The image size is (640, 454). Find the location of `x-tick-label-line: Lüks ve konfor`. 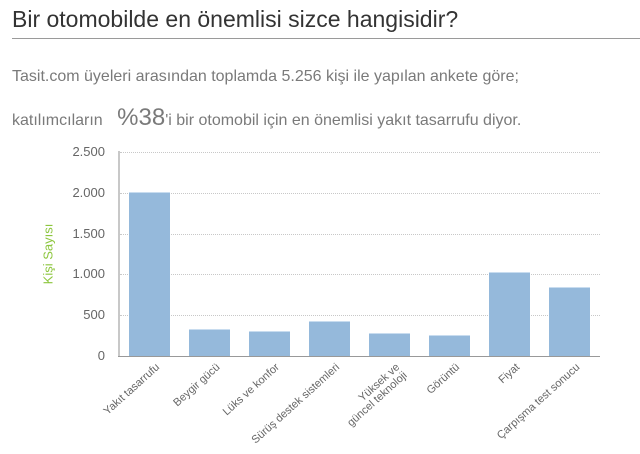

x-tick-label-line: Lüks ve konfor is located at coordinates (252, 390).